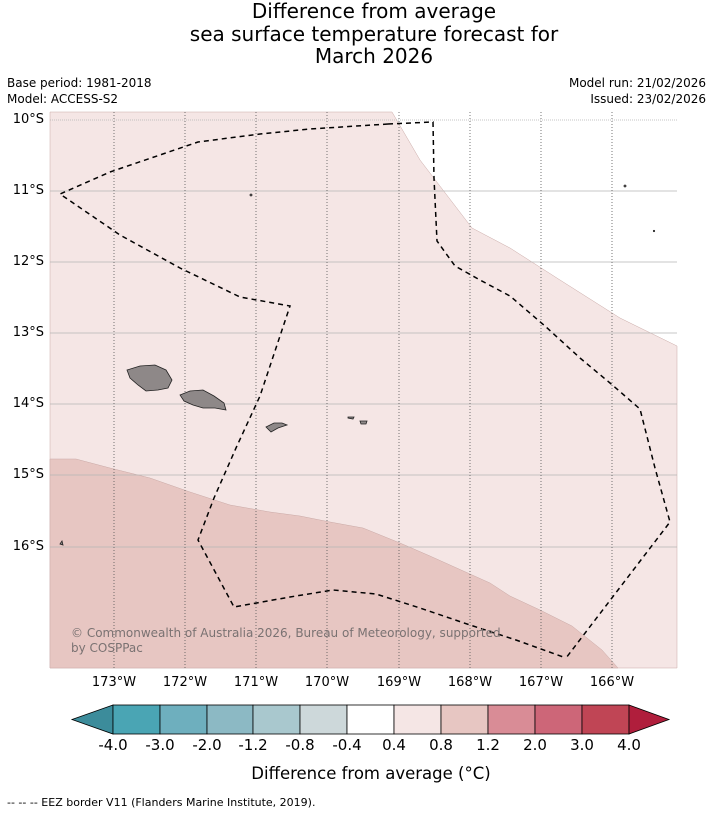 The image size is (713, 816). Describe the element at coordinates (61, 543) in the screenshot. I see `rose-atoll` at that location.